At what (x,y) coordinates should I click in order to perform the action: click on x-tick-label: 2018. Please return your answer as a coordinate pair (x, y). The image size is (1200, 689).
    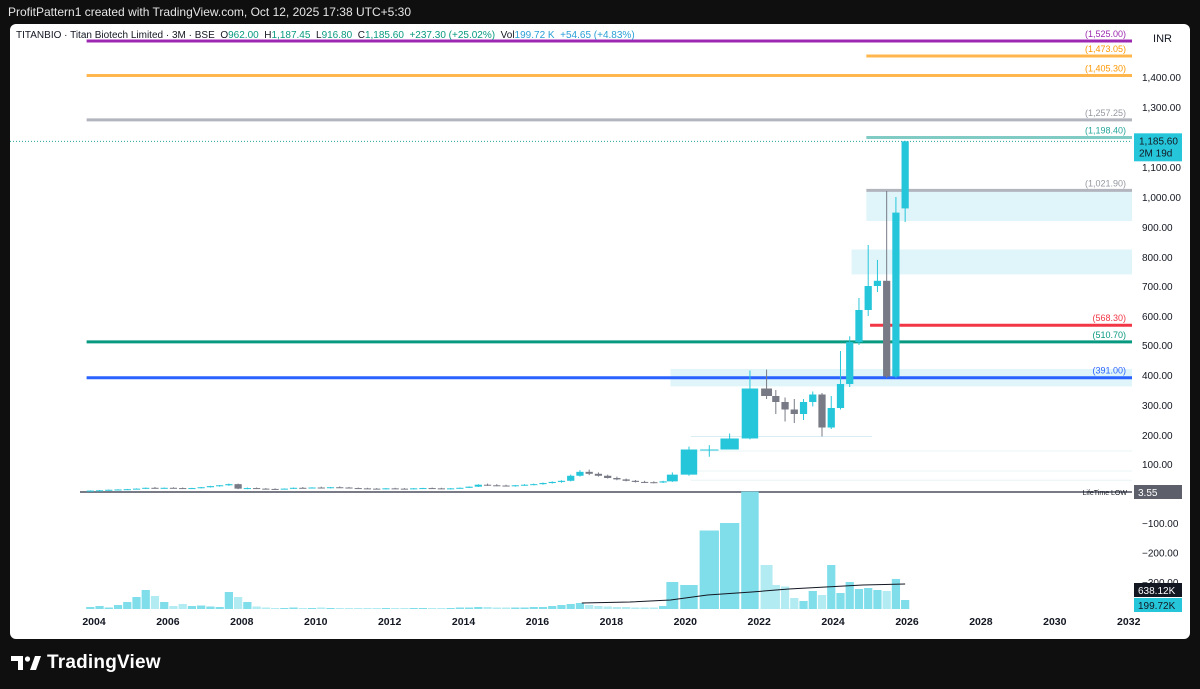
    Looking at the image, I should click on (612, 622).